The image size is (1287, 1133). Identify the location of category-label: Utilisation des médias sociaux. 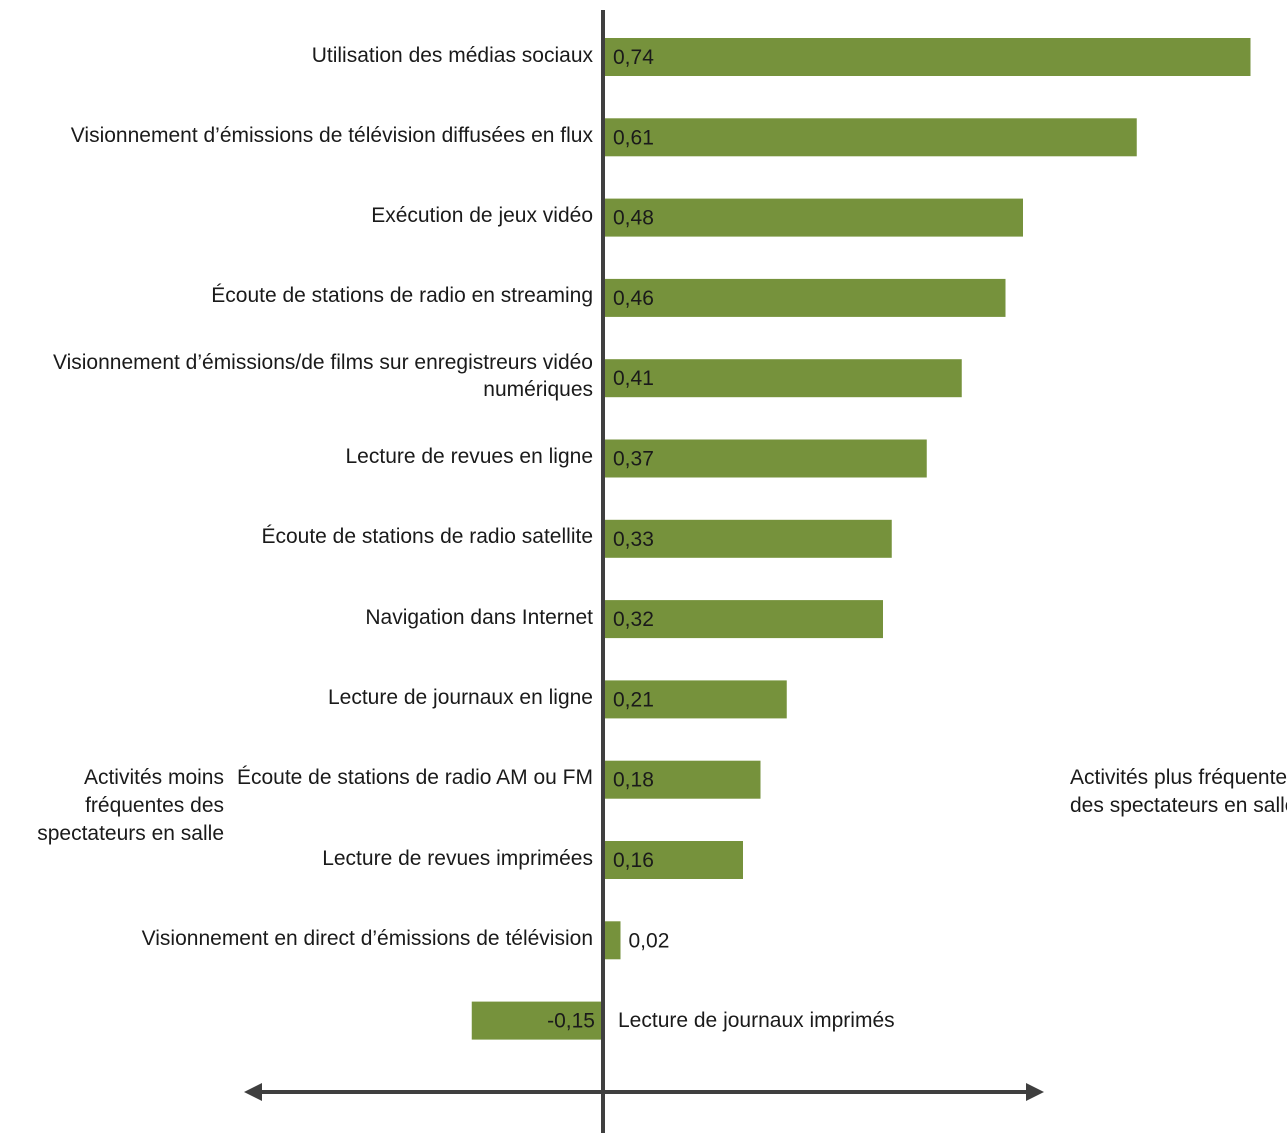
(452, 55).